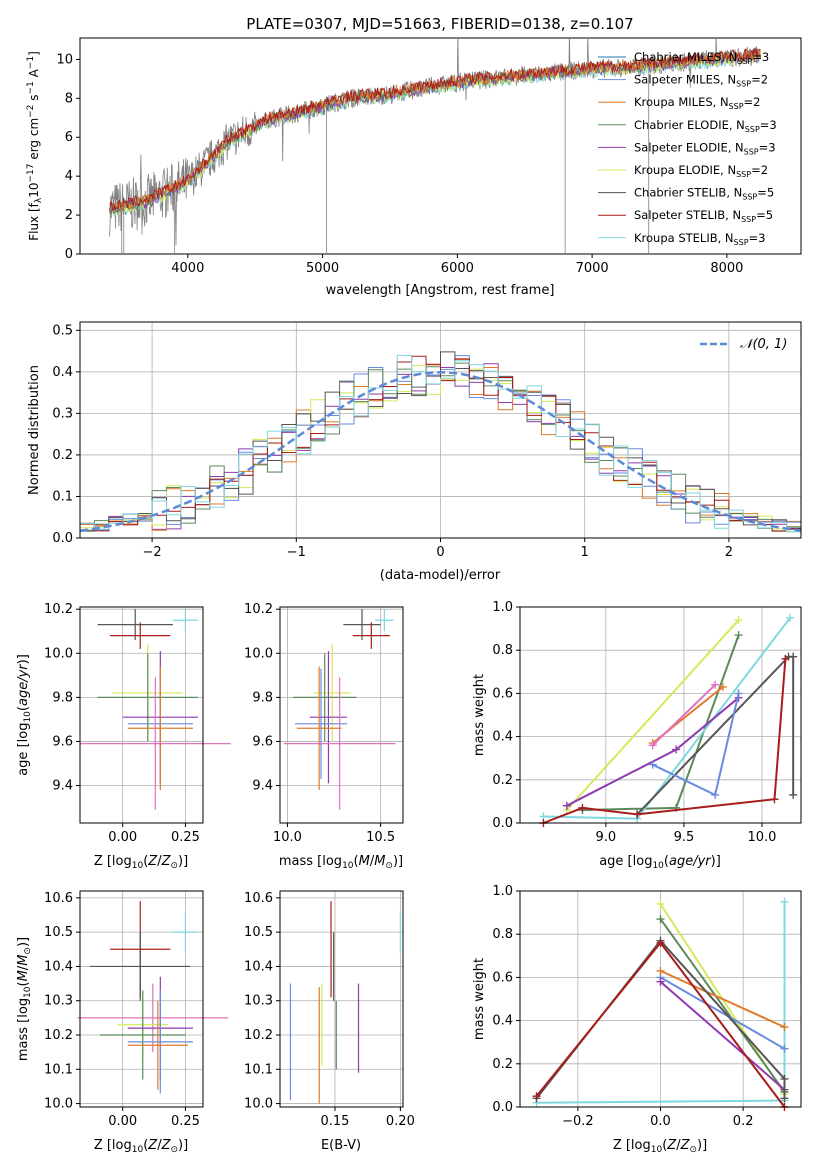 This screenshot has height=1170, width=819. I want to click on mw-z-ytick-label: 0.2, so click(502, 1064).